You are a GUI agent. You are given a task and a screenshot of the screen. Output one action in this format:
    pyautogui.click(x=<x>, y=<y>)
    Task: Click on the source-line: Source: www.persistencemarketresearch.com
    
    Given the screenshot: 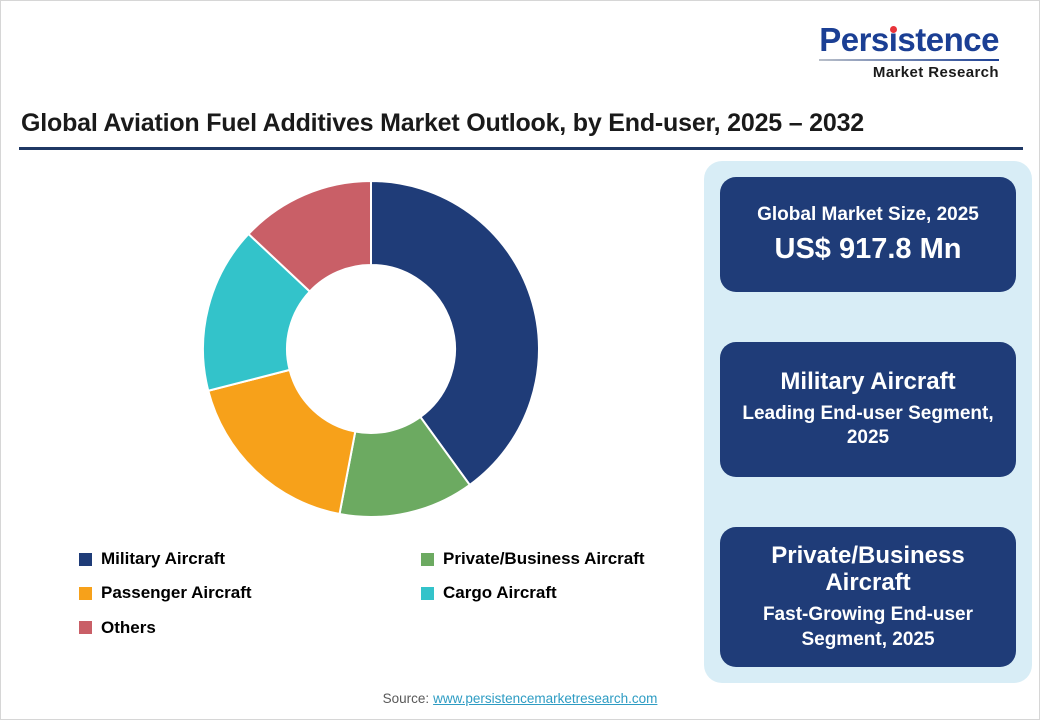 What is the action you would take?
    pyautogui.click(x=520, y=698)
    